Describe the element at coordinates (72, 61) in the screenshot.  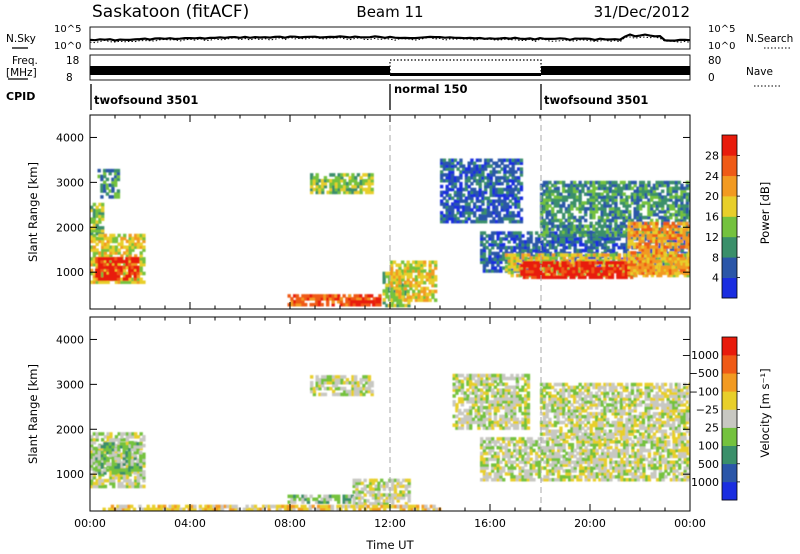
I see `freq-tick-high: 18` at that location.